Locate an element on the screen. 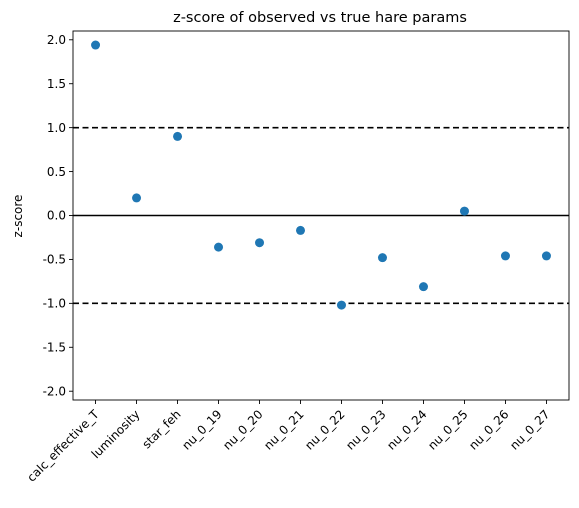  y-tick-label: 1.5 is located at coordinates (56, 84).